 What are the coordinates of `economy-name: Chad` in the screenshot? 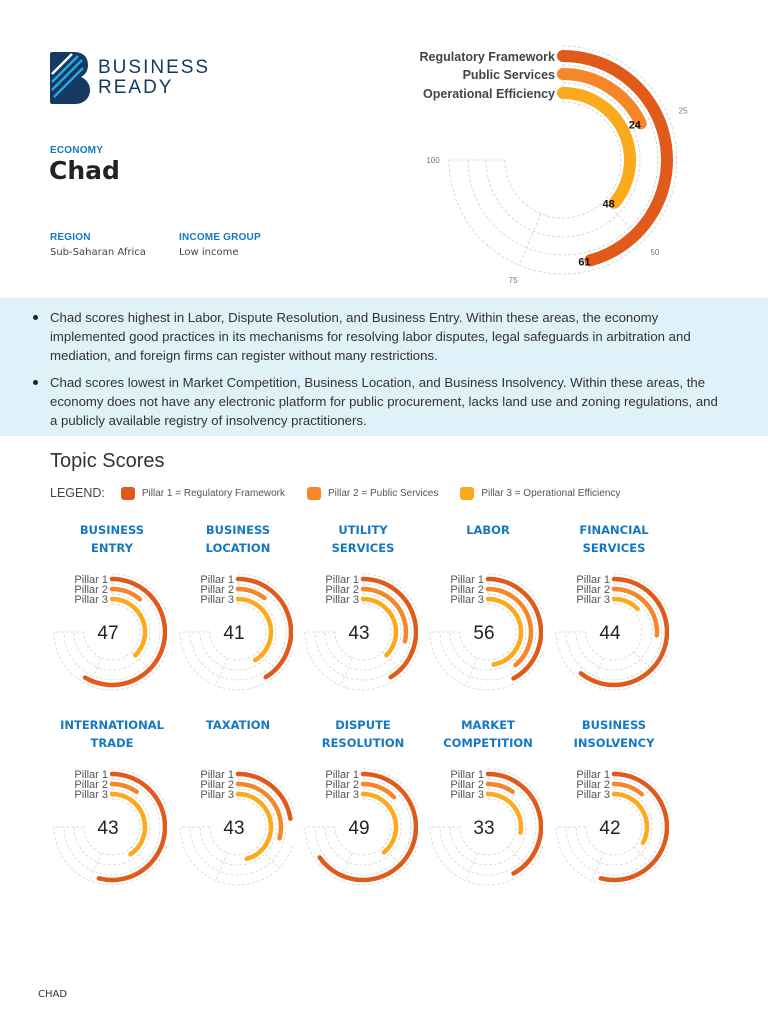 It's located at (84, 170).